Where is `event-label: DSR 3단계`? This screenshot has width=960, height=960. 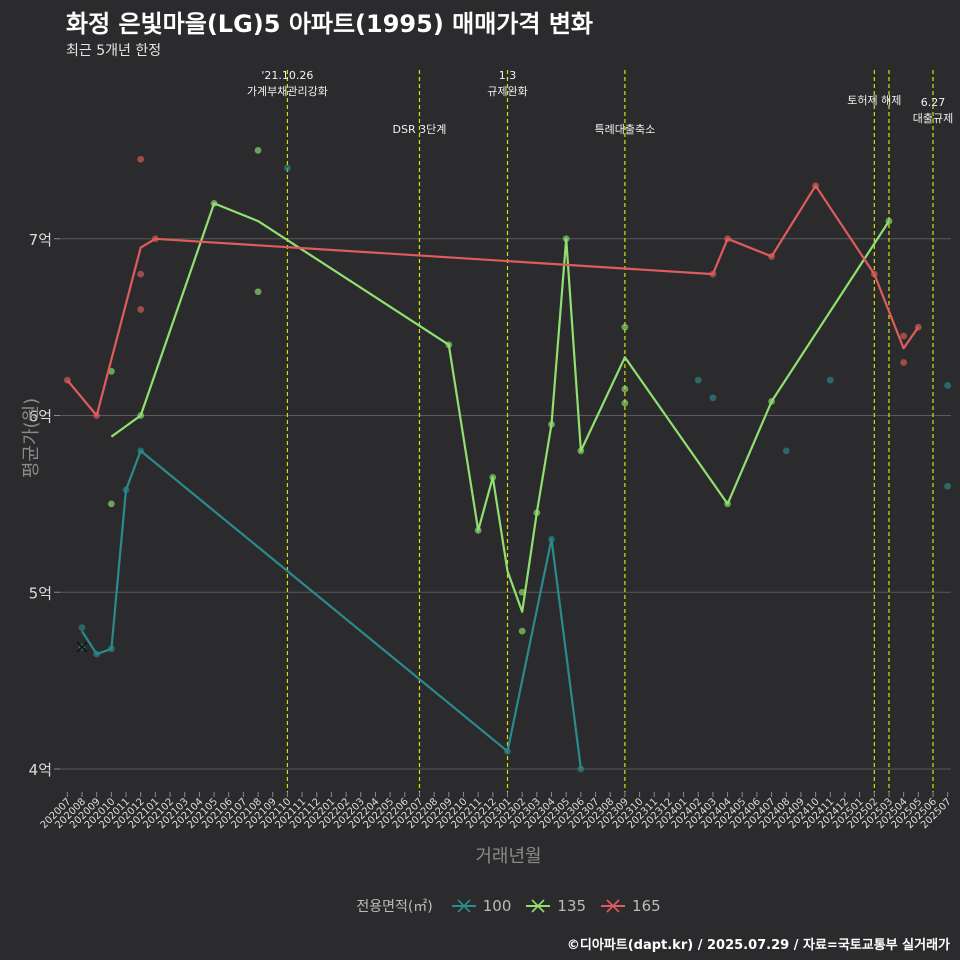 event-label: DSR 3단계 is located at coordinates (420, 129).